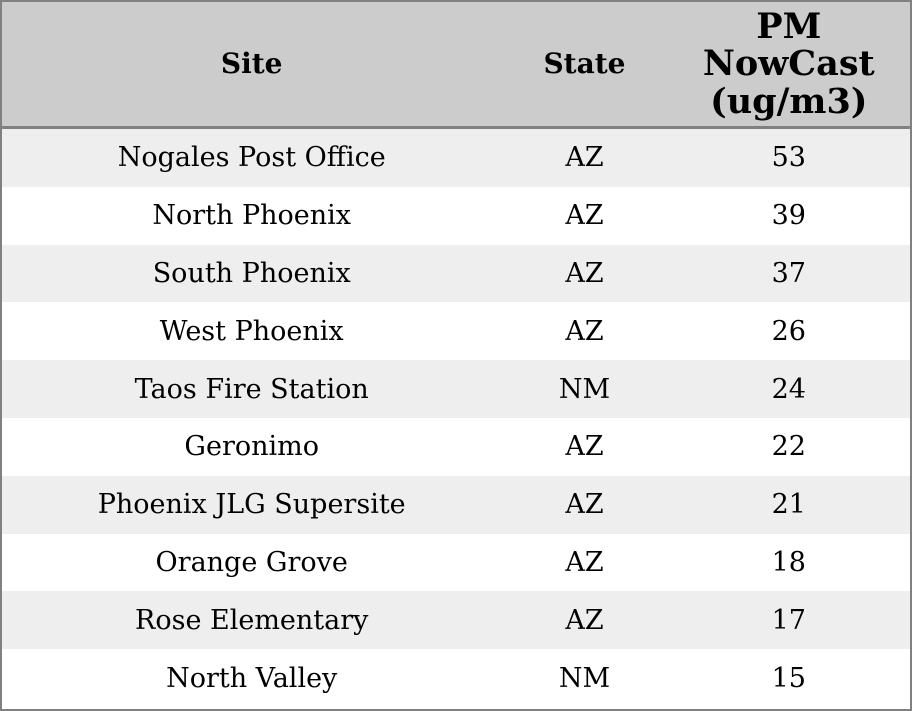 The width and height of the screenshot is (912, 711). What do you see at coordinates (252, 216) in the screenshot?
I see `site-cell: North Phoenix` at bounding box center [252, 216].